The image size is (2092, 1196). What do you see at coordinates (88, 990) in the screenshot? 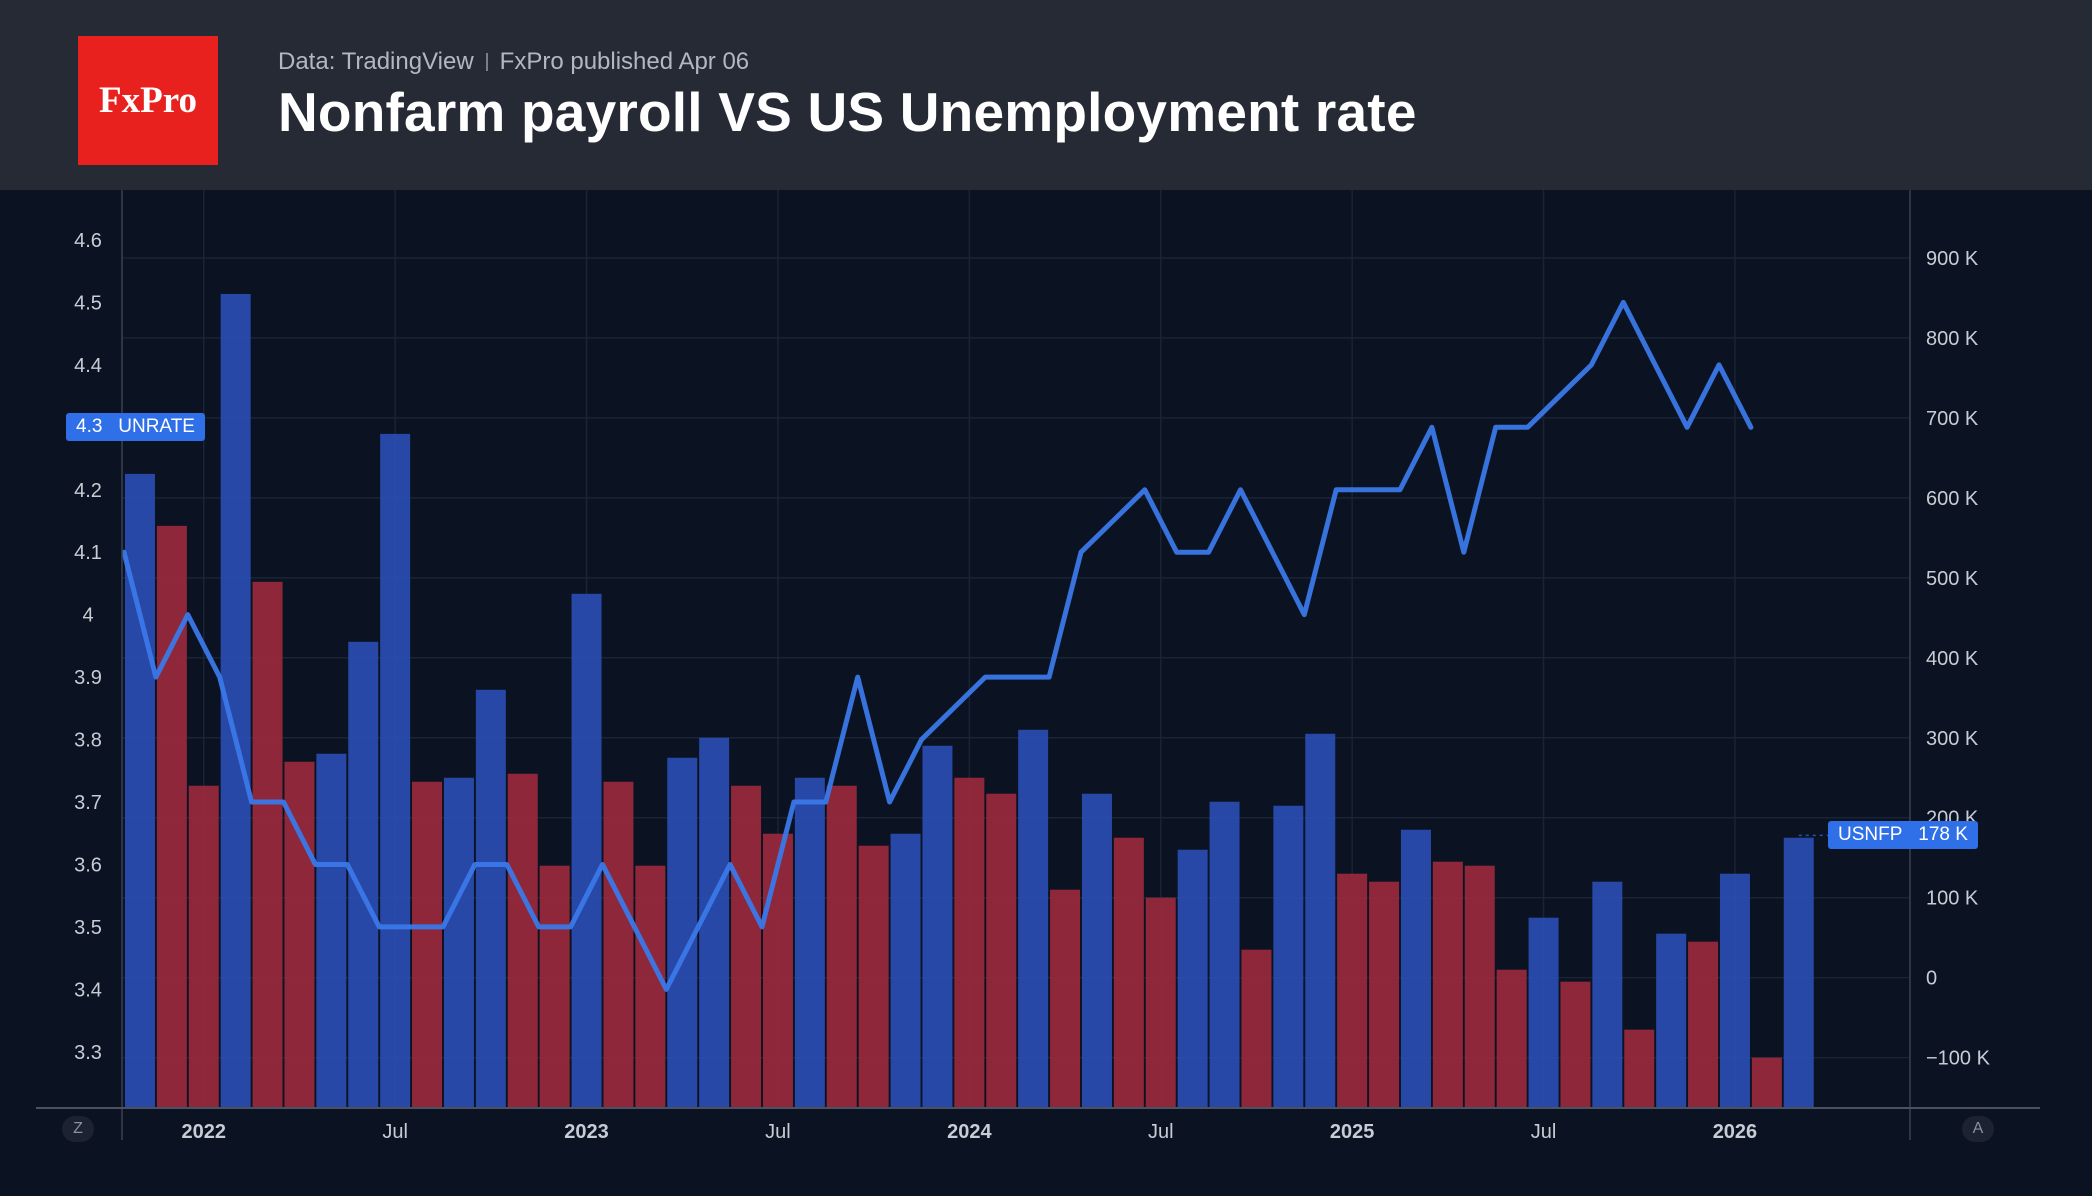
I see `unrate-tick-label: 3.4` at bounding box center [88, 990].